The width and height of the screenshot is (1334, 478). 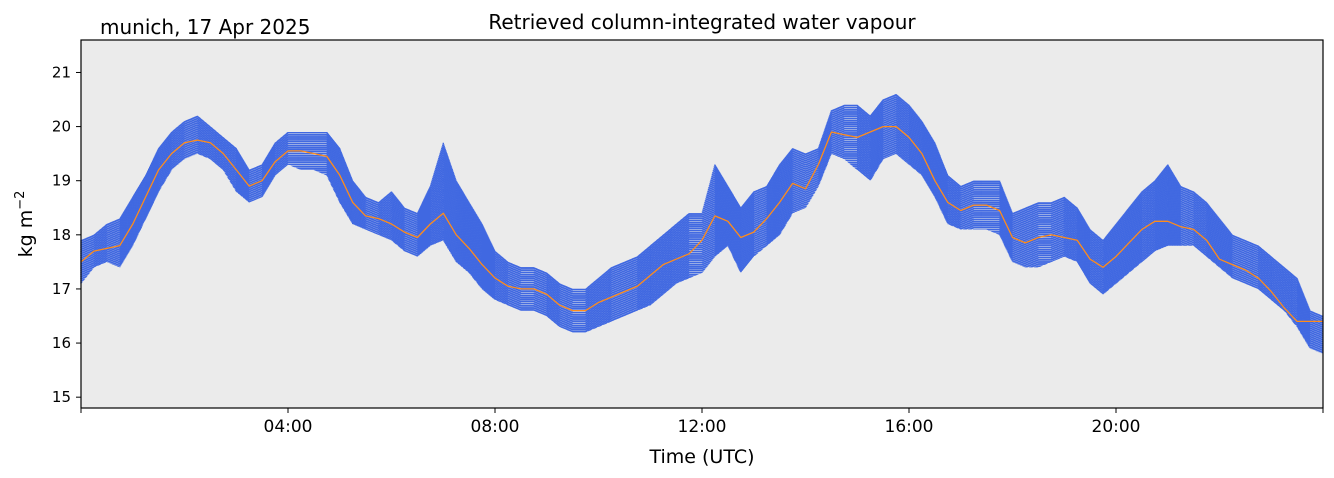 What do you see at coordinates (26, 234) in the screenshot?
I see `y-axis-label-unit: kg m` at bounding box center [26, 234].